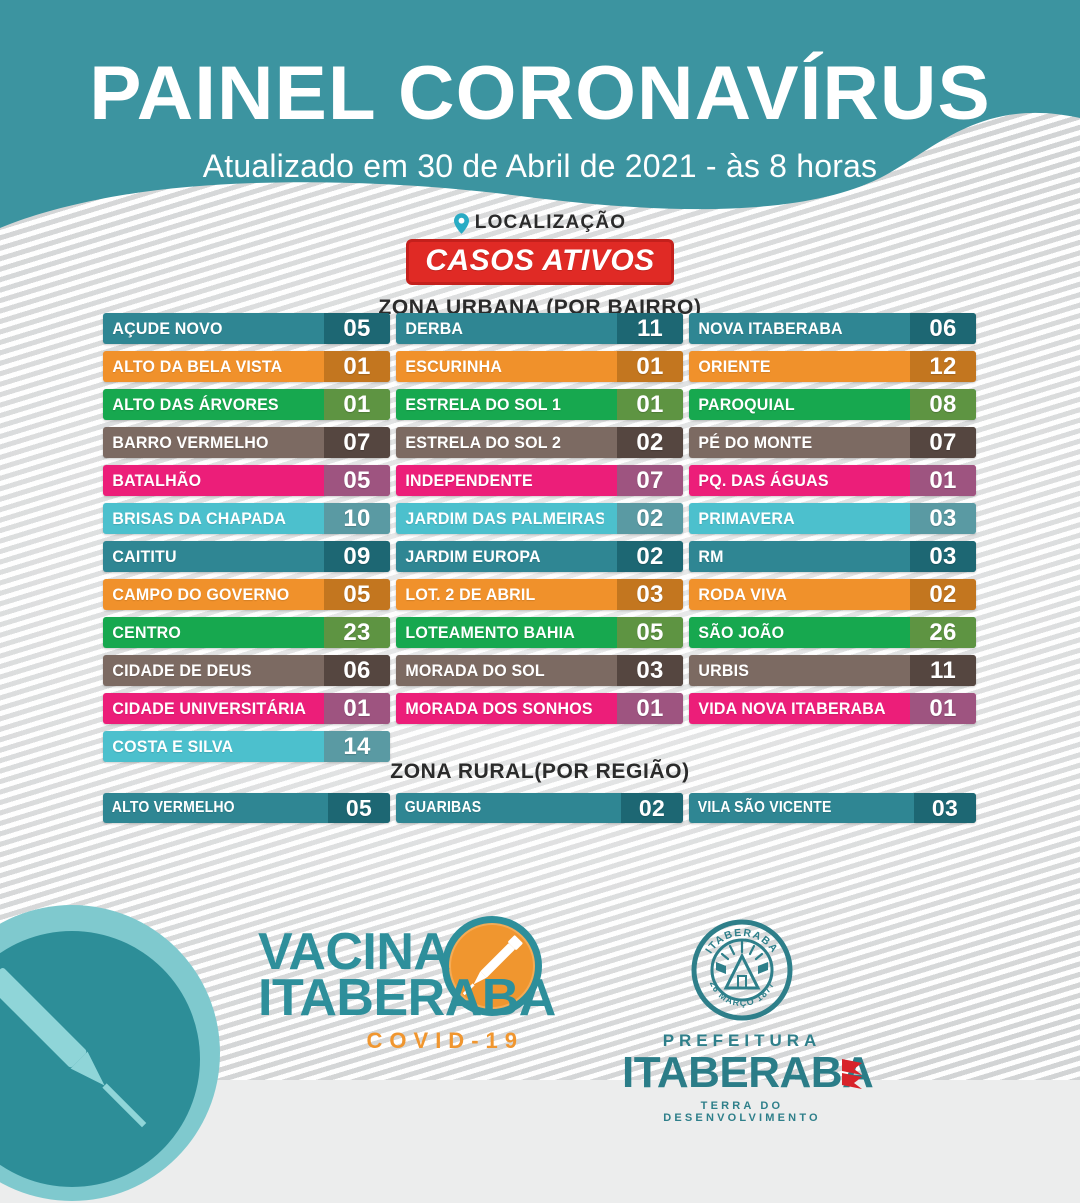 This screenshot has height=1203, width=1080. I want to click on rural-name: GUARIBAS, so click(443, 807).